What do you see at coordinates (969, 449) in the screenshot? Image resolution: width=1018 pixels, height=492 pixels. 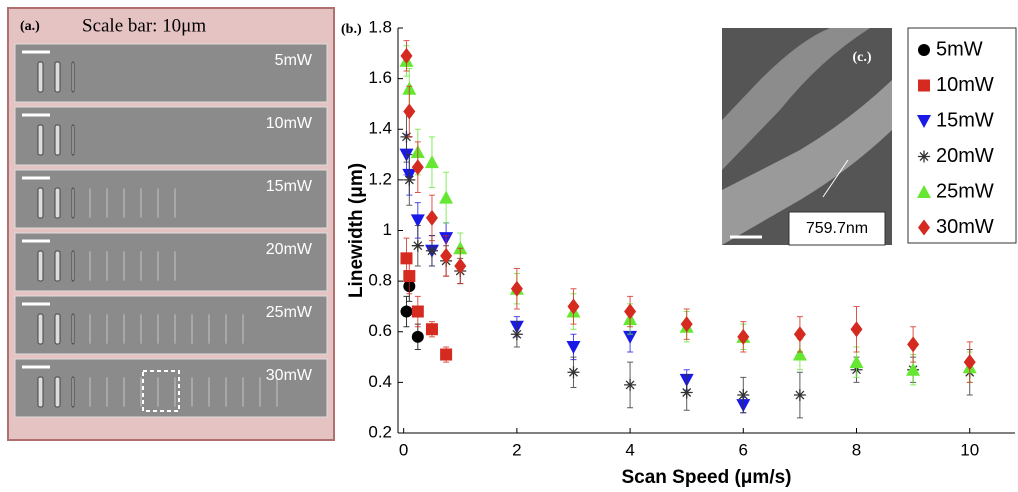 I see `x-tick-label: 10` at bounding box center [969, 449].